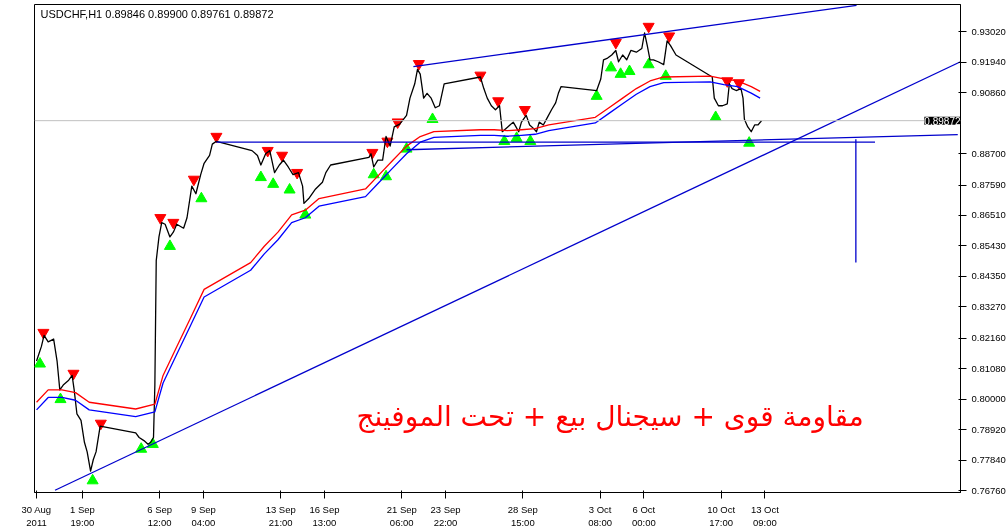  I want to click on x-tick-label: 6 Oct 00:00, so click(643, 515).